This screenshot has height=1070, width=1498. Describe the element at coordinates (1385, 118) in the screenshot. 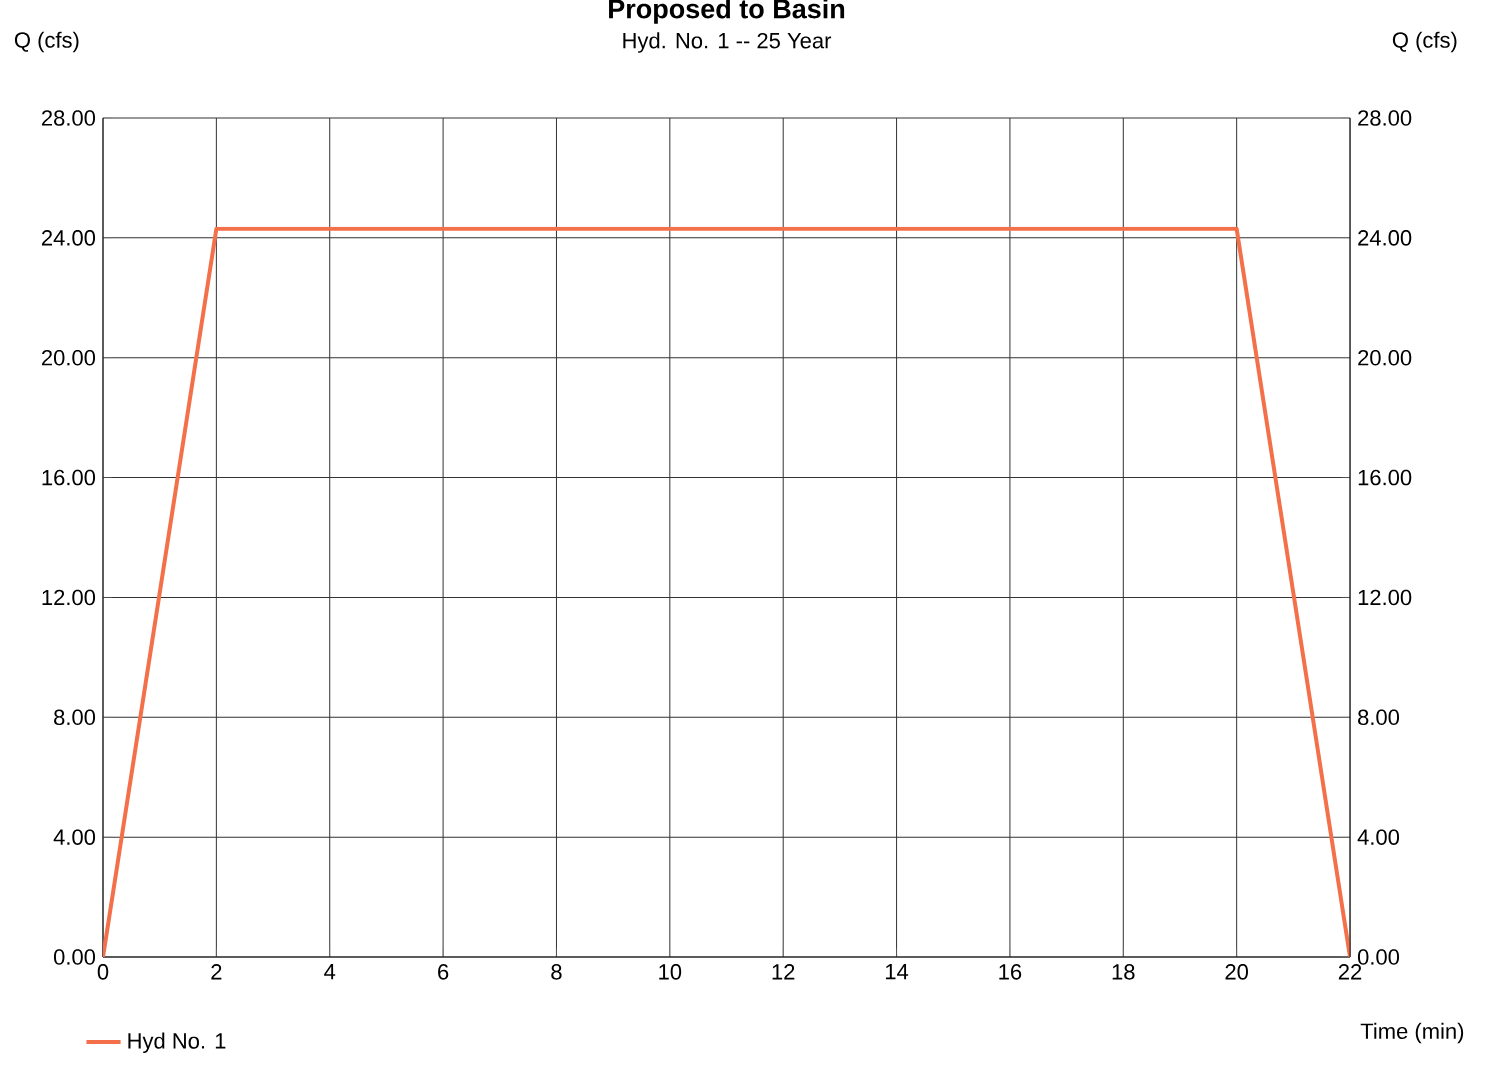

I see `y2-tick-label: 28.00` at that location.